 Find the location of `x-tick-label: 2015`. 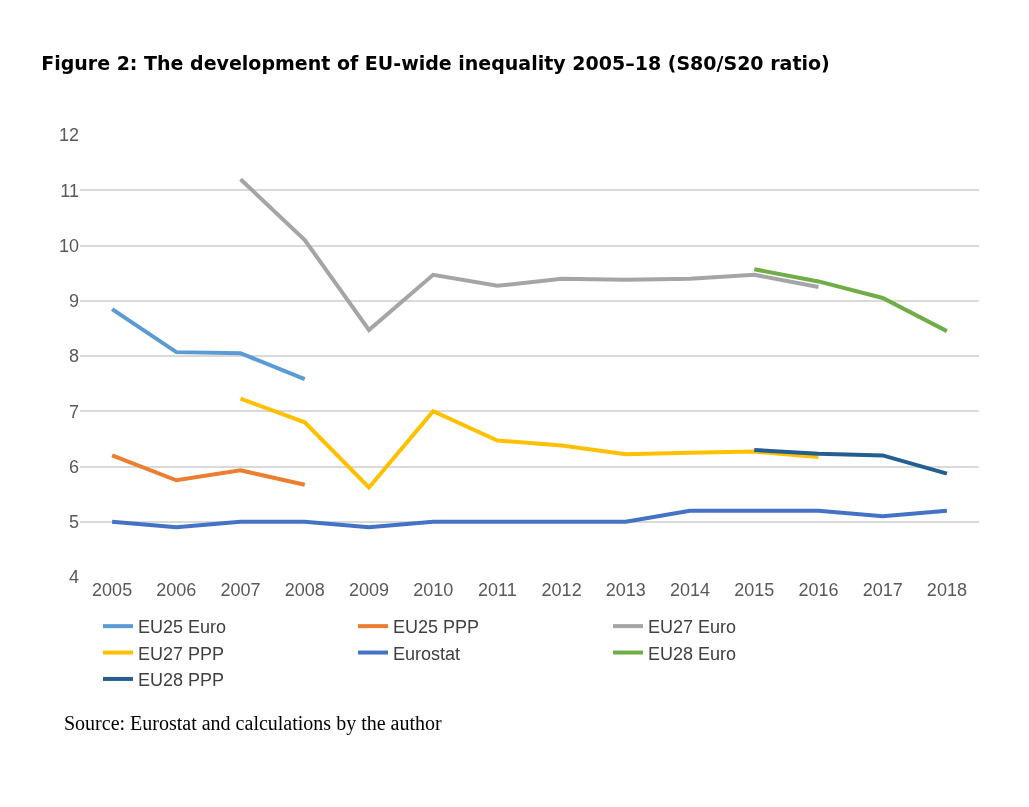

x-tick-label: 2015 is located at coordinates (754, 590).